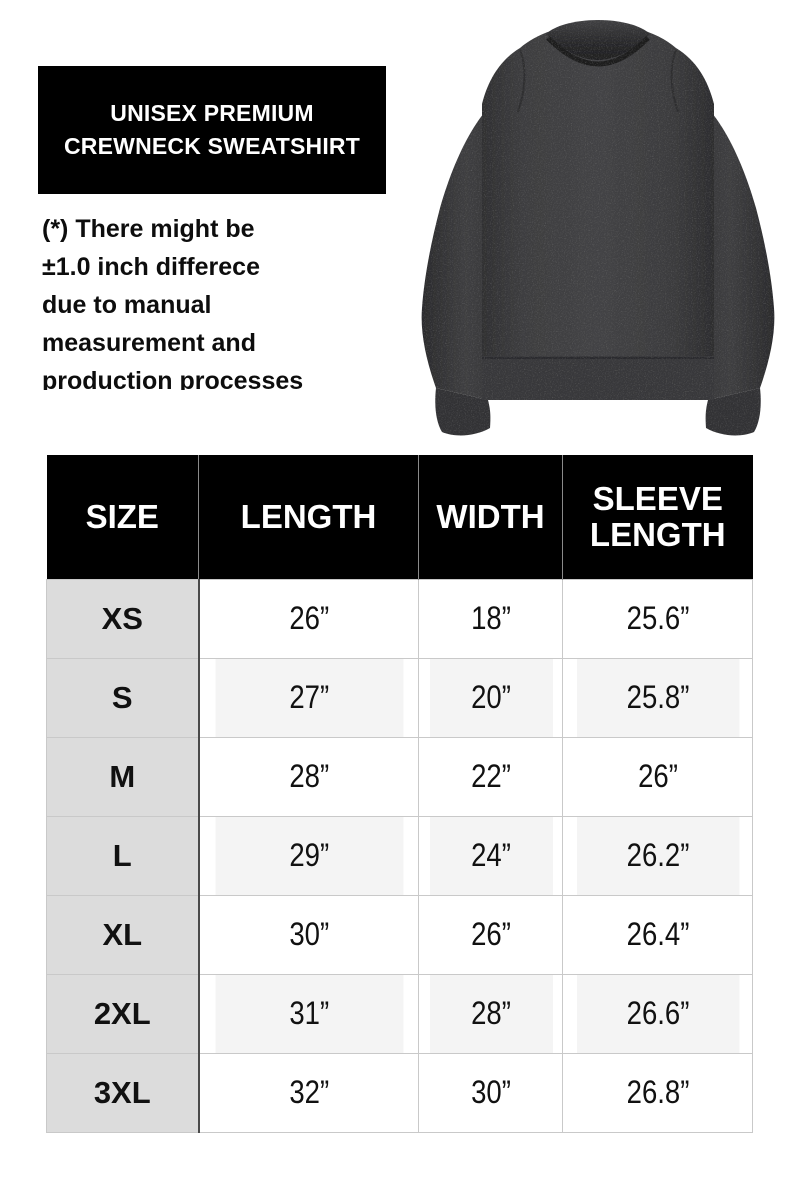  What do you see at coordinates (308, 697) in the screenshot?
I see `cell-length: 27”` at bounding box center [308, 697].